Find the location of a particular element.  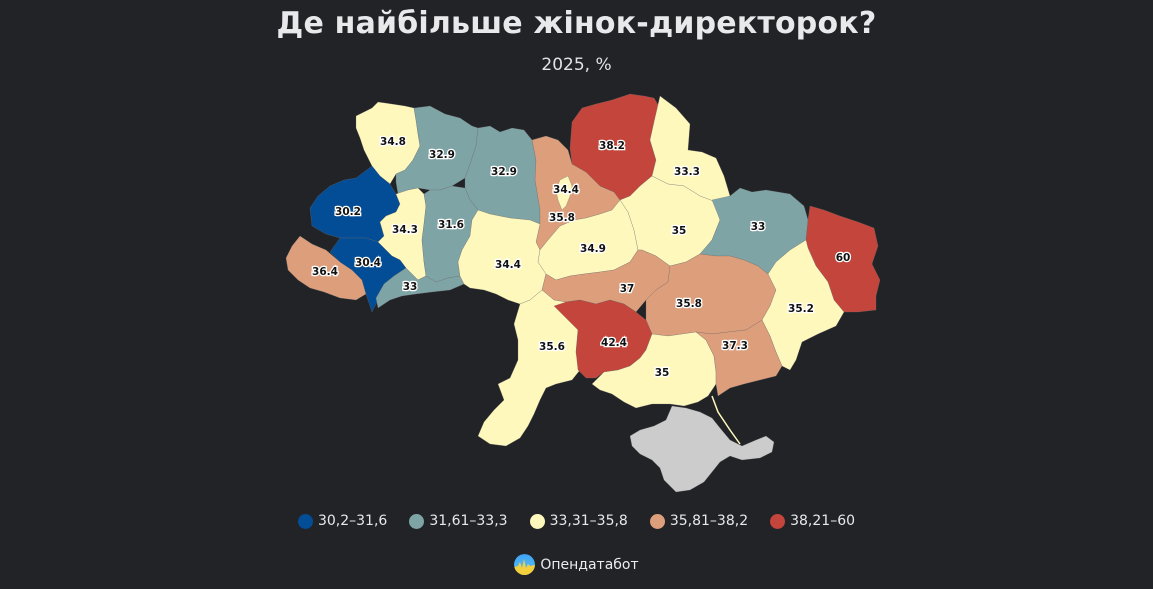

label-odesa: 35.6 is located at coordinates (552, 347).